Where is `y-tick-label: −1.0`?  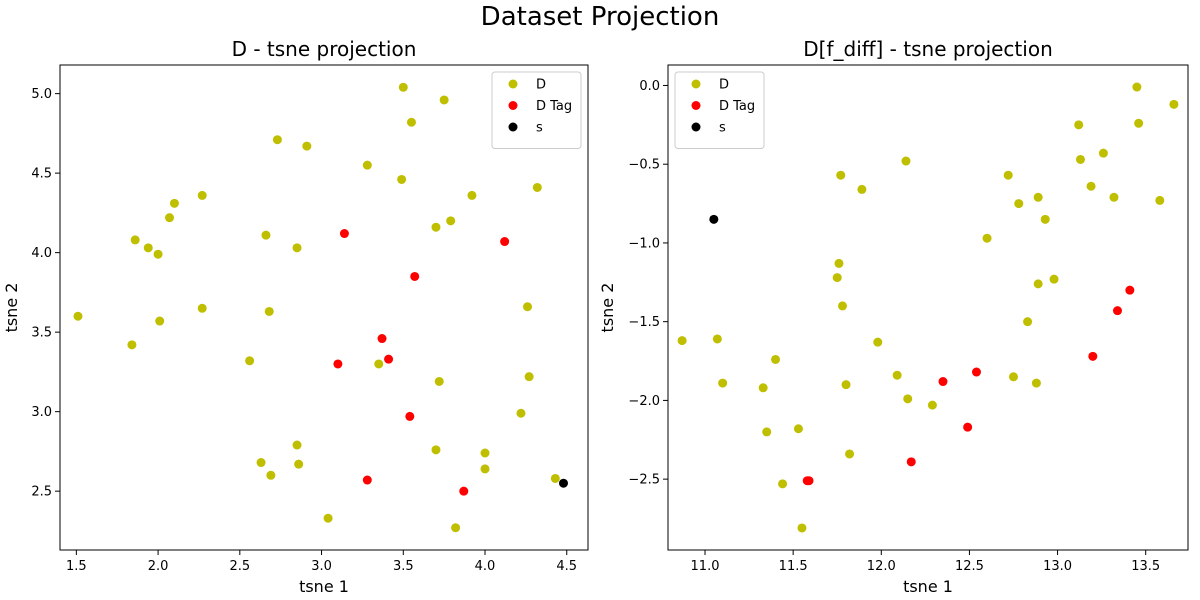 y-tick-label: −1.0 is located at coordinates (644, 243).